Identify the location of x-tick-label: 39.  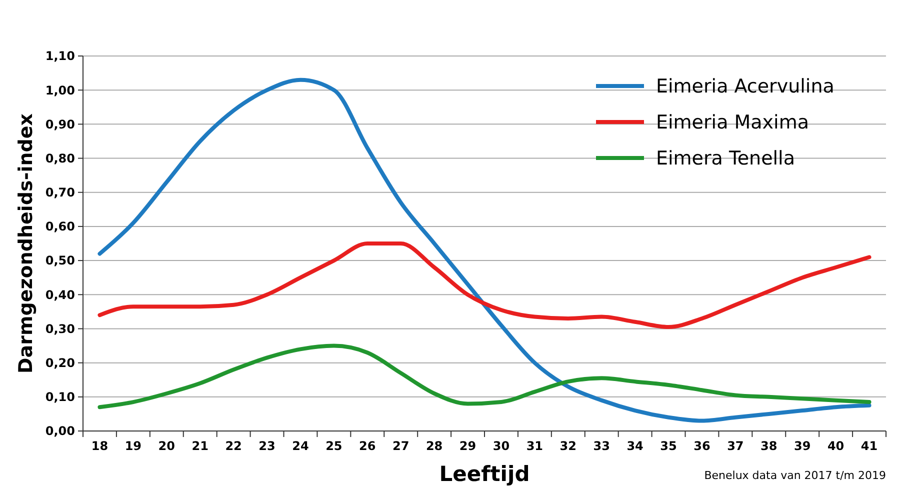
(802, 446).